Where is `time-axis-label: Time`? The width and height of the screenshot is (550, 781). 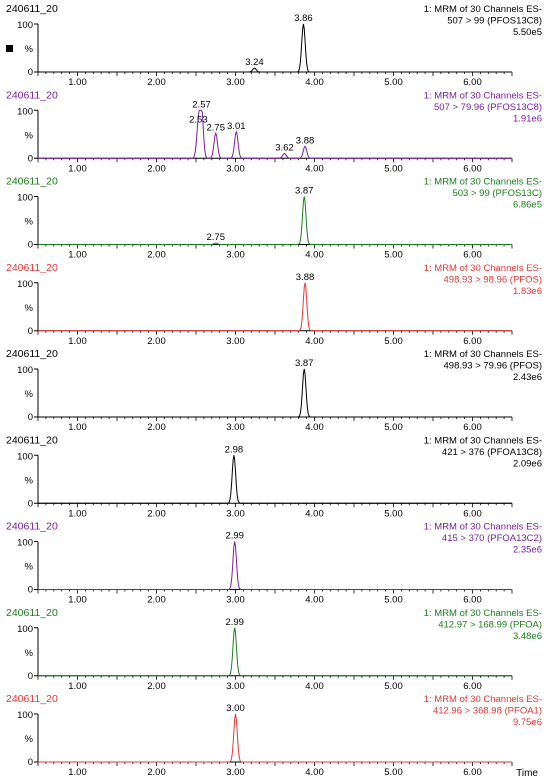
time-axis-label: Time is located at coordinates (527, 773).